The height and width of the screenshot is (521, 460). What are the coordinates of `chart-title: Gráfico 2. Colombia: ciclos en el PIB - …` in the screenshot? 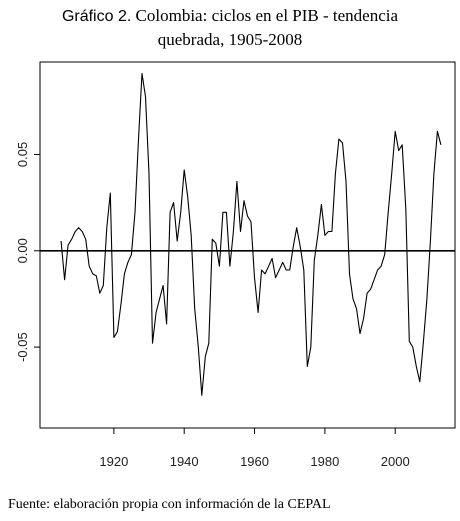 It's located at (230, 27).